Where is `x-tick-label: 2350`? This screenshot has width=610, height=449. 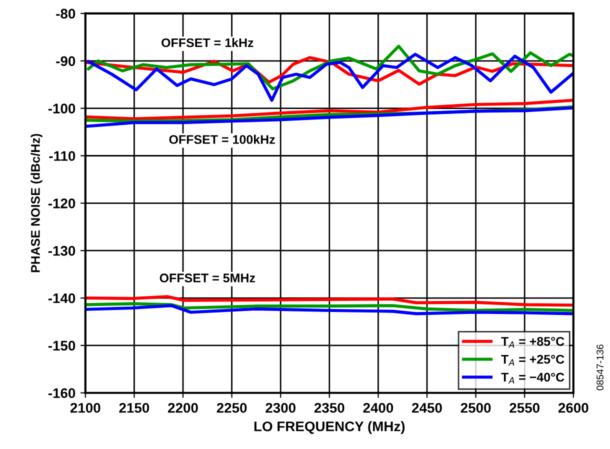
x-tick-label: 2350 is located at coordinates (329, 407).